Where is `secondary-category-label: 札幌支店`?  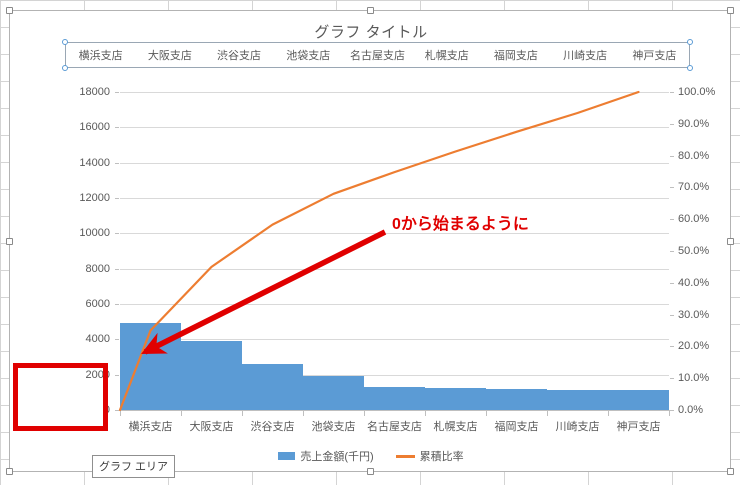
secondary-category-label: 札幌支店 is located at coordinates (446, 56).